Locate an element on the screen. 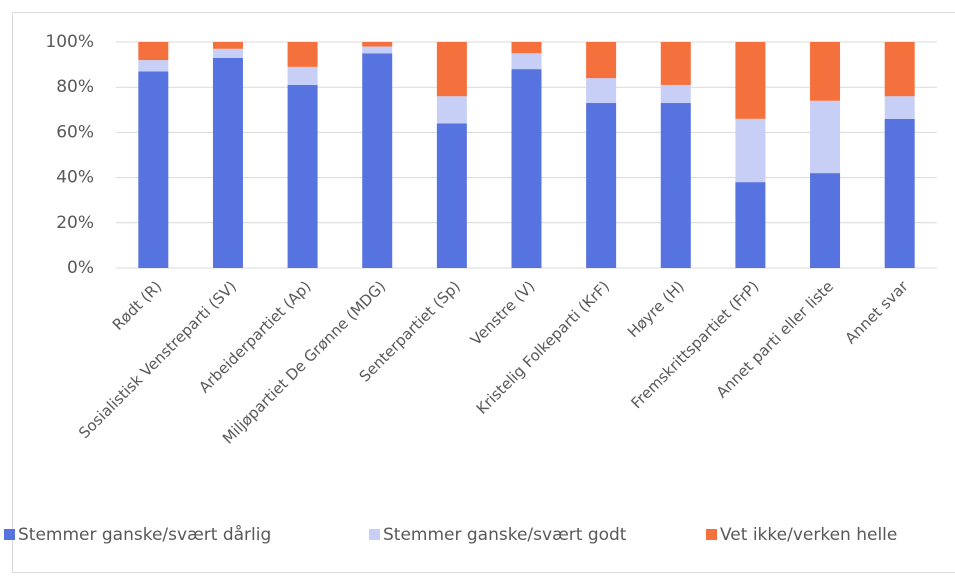 The width and height of the screenshot is (955, 580). y-tick-label: 20% is located at coordinates (75, 223).